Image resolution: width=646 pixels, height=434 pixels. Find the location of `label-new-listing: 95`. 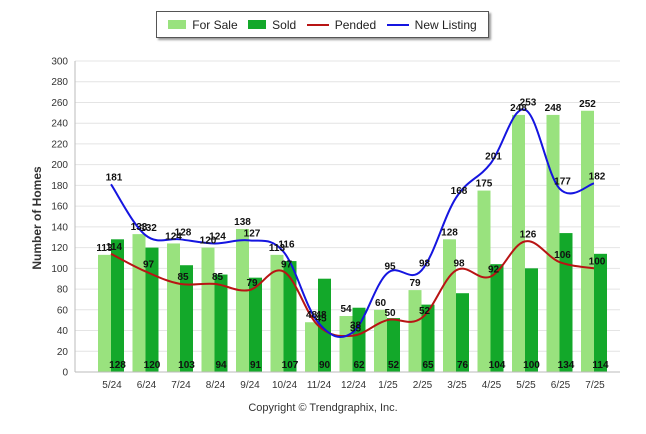

label-new-listing: 95 is located at coordinates (390, 267).